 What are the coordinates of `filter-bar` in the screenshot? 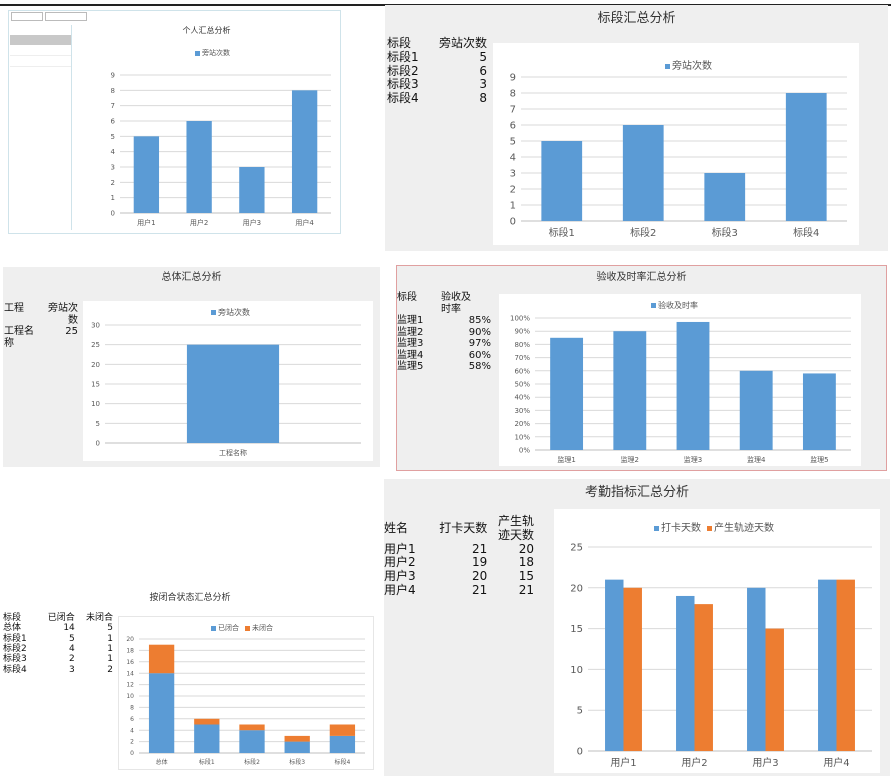 It's located at (49, 17).